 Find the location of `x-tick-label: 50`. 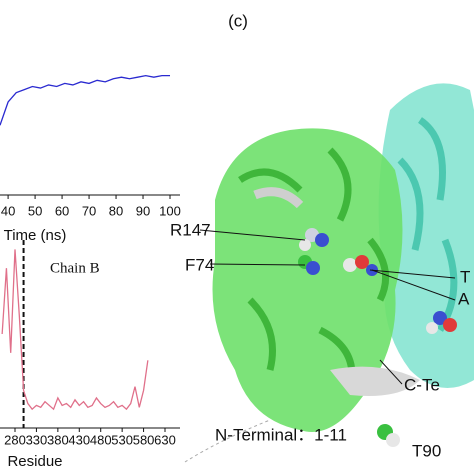

x-tick-label: 50 is located at coordinates (35, 210).